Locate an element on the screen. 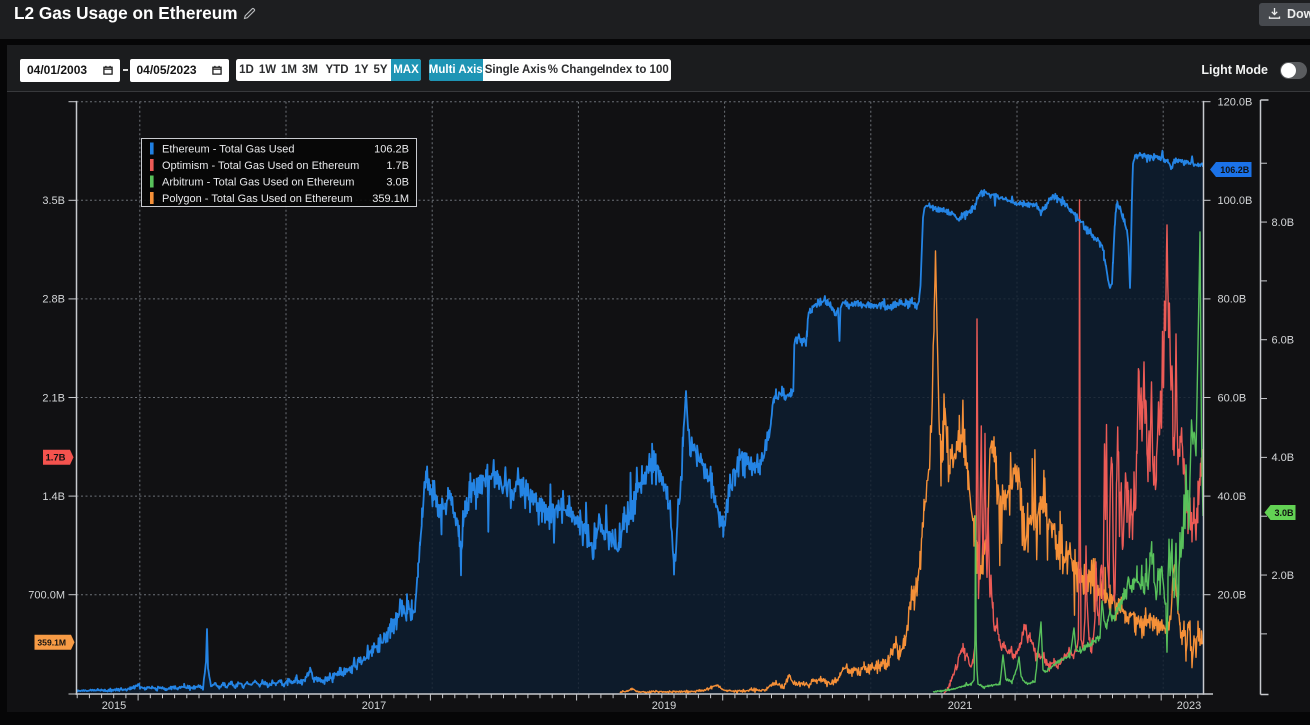  svg-text: 40.0B is located at coordinates (1232, 497).